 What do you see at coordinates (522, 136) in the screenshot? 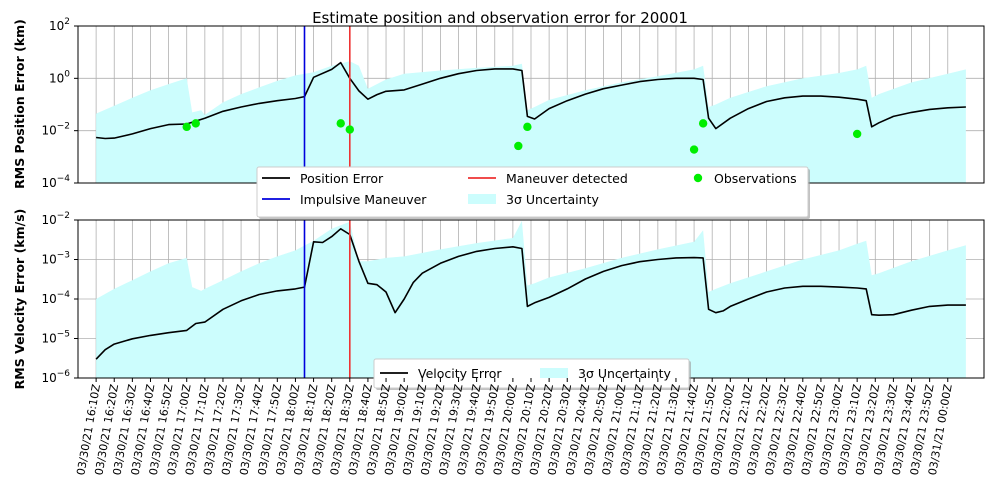
I see `position-observations` at bounding box center [522, 136].